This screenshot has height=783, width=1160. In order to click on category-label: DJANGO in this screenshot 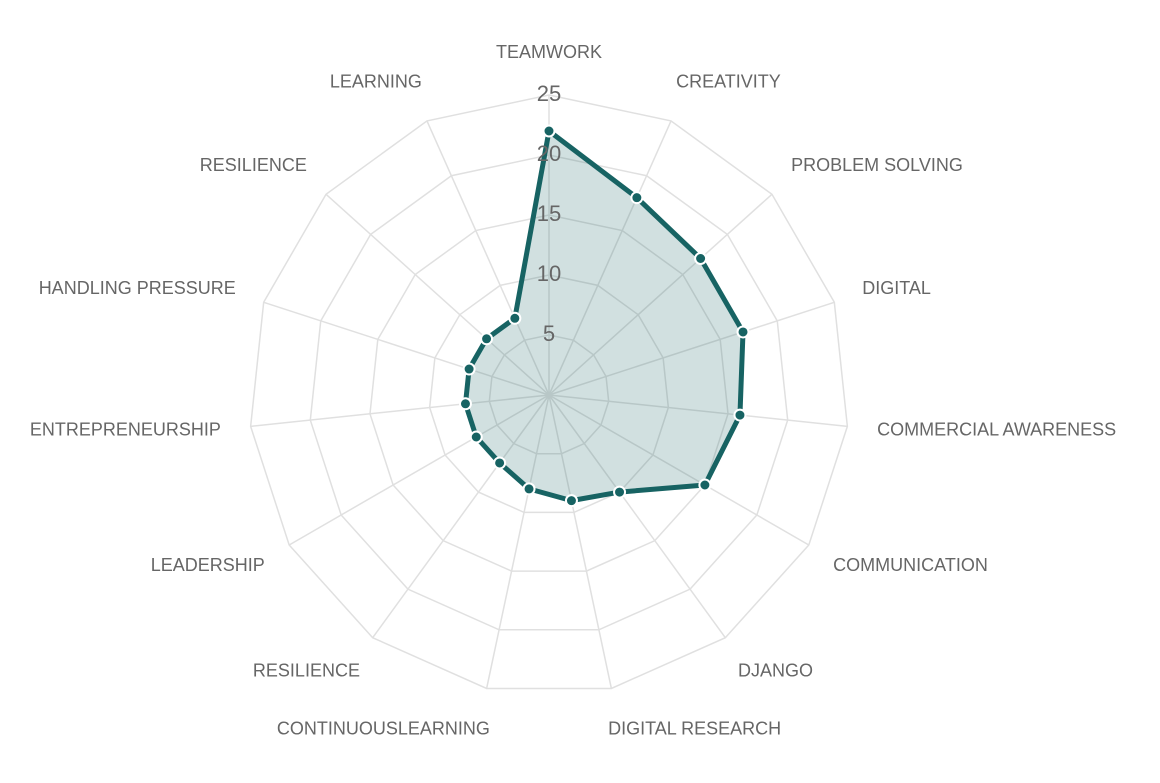, I will do `click(775, 670)`.